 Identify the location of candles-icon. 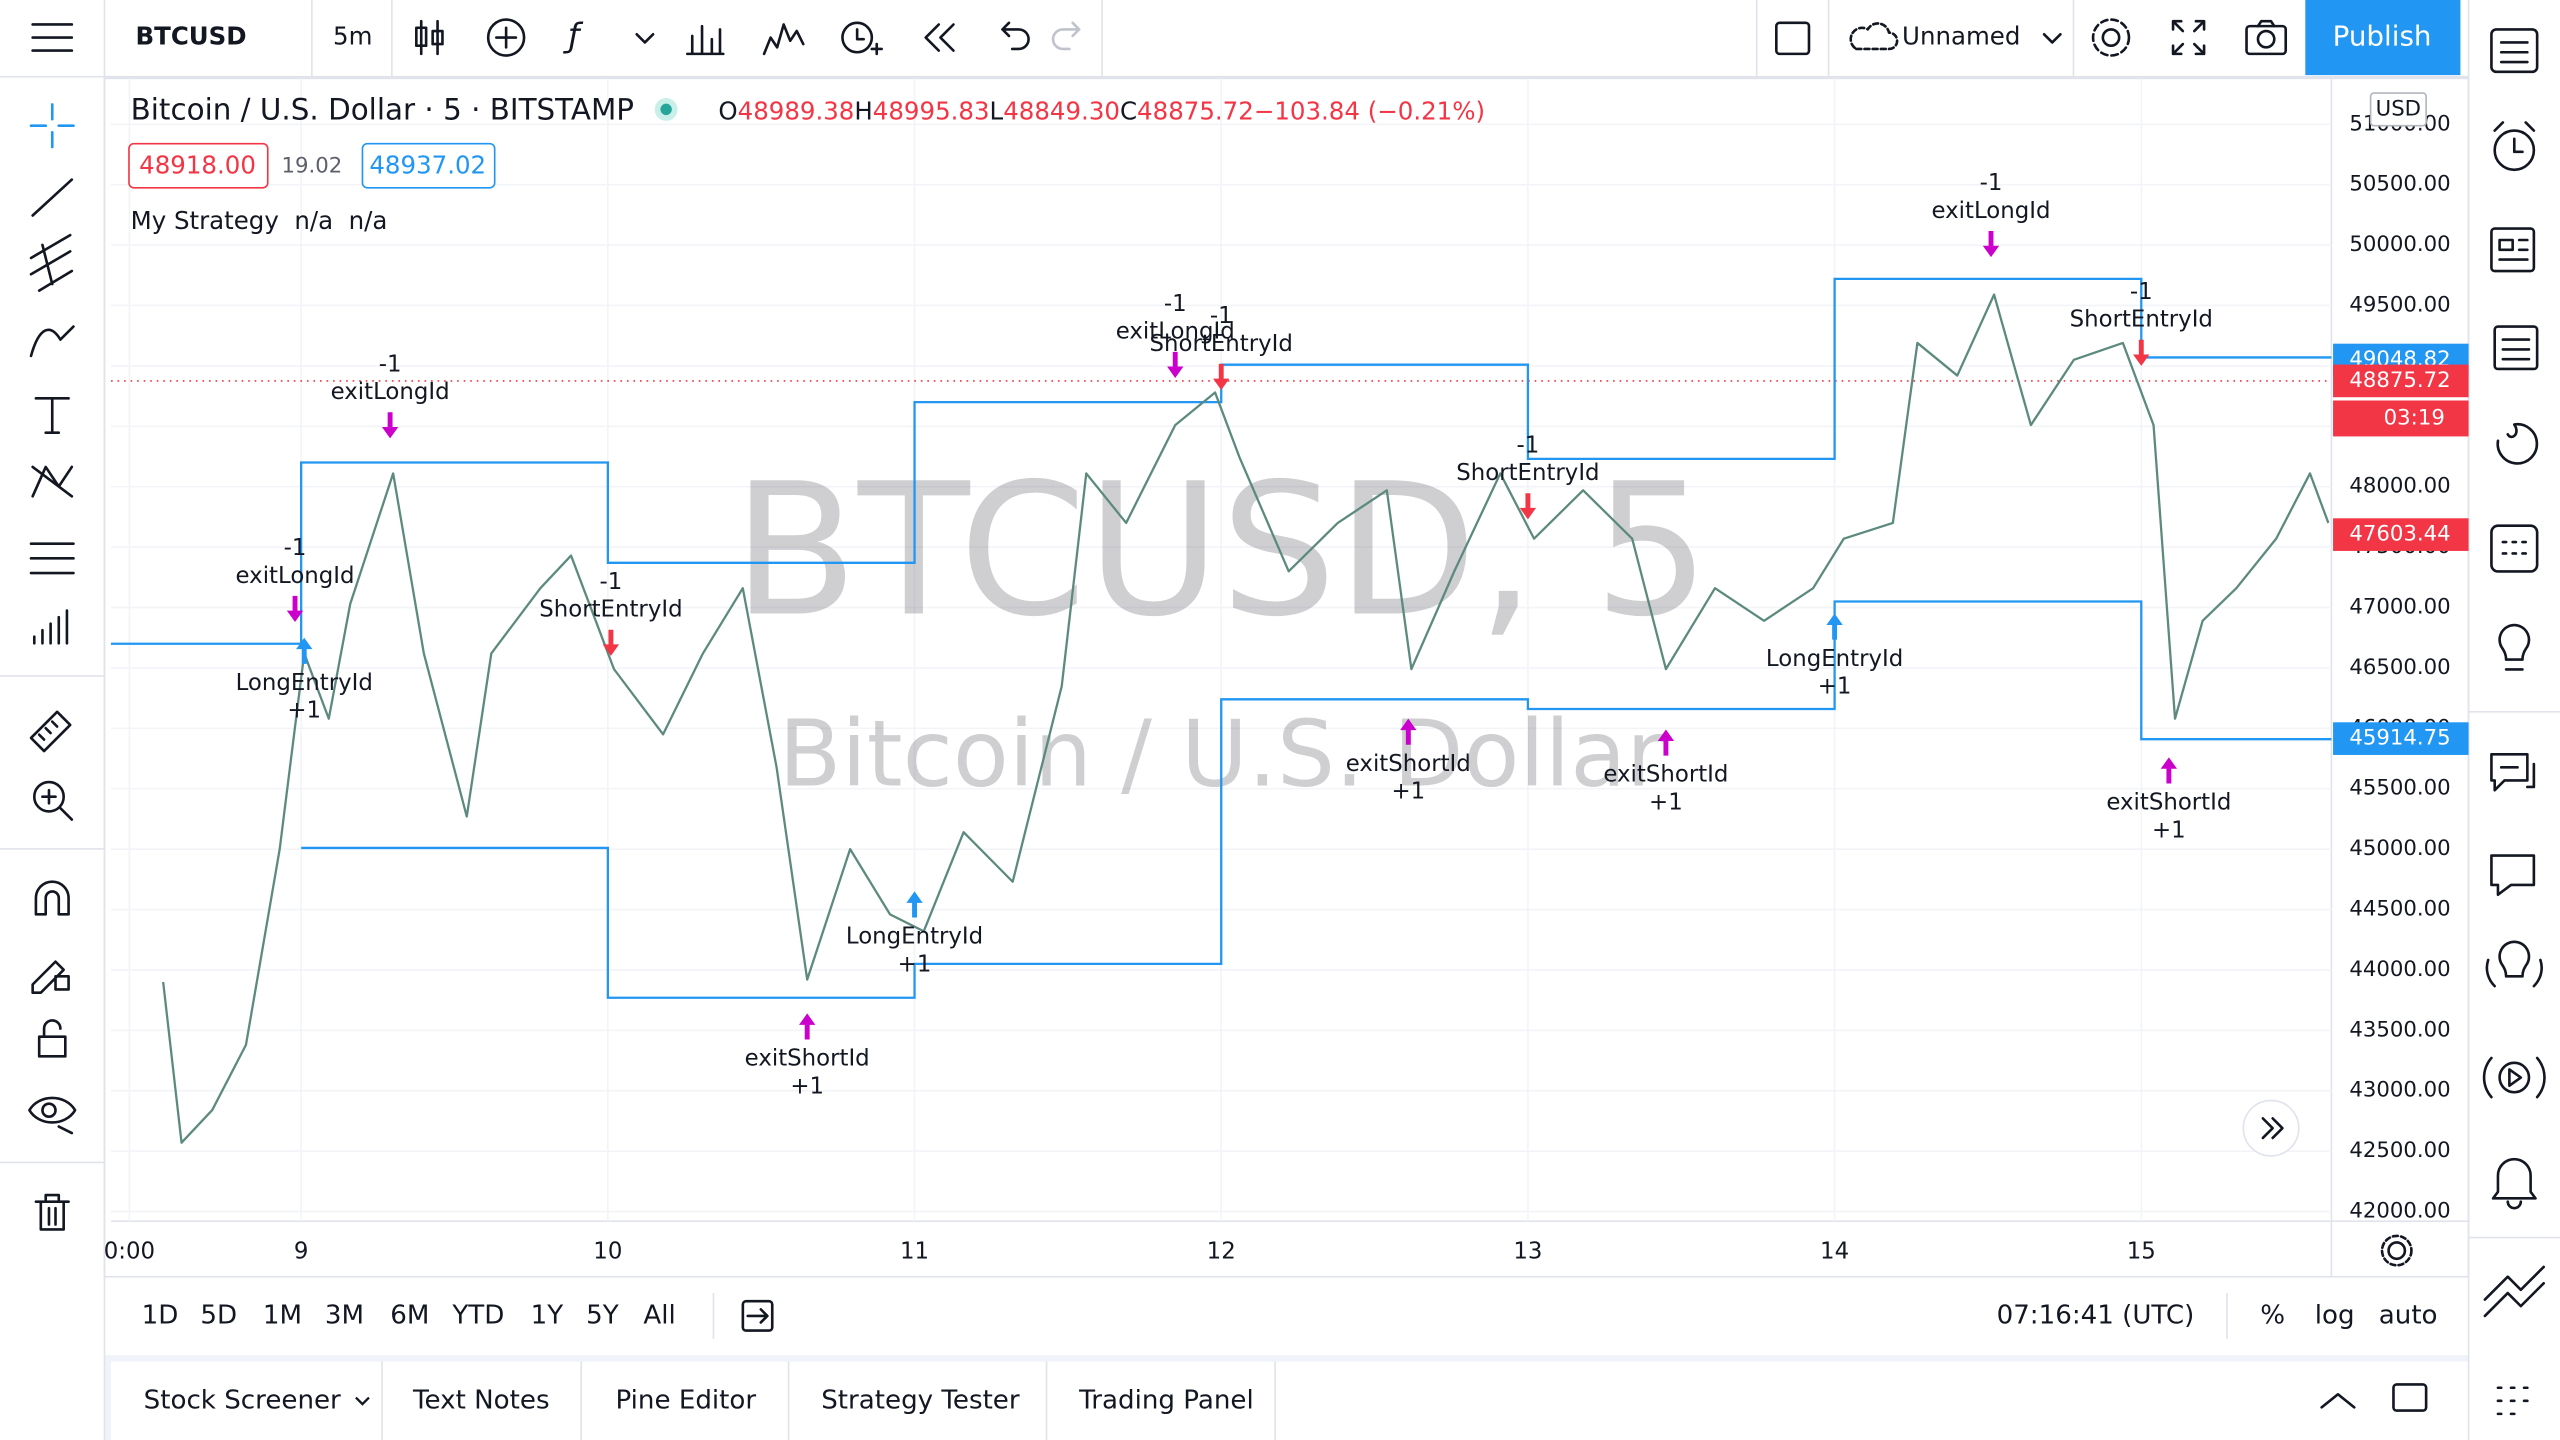
(429, 37).